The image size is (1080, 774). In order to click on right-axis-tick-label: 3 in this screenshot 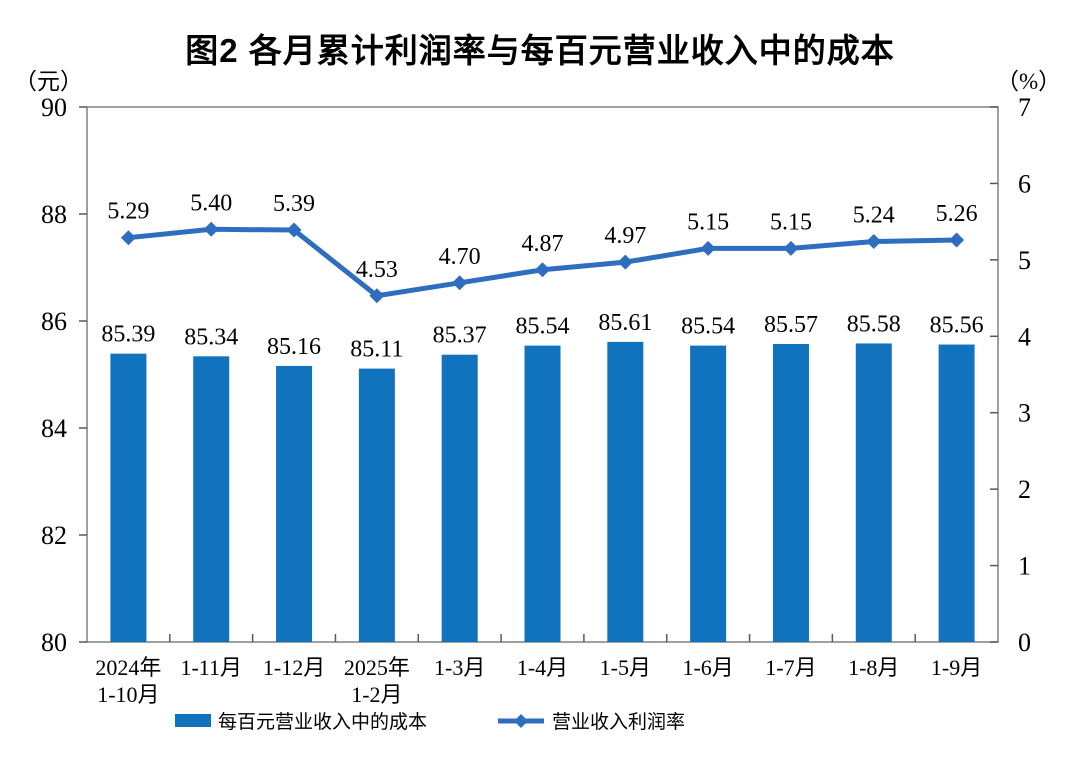, I will do `click(1024, 413)`.